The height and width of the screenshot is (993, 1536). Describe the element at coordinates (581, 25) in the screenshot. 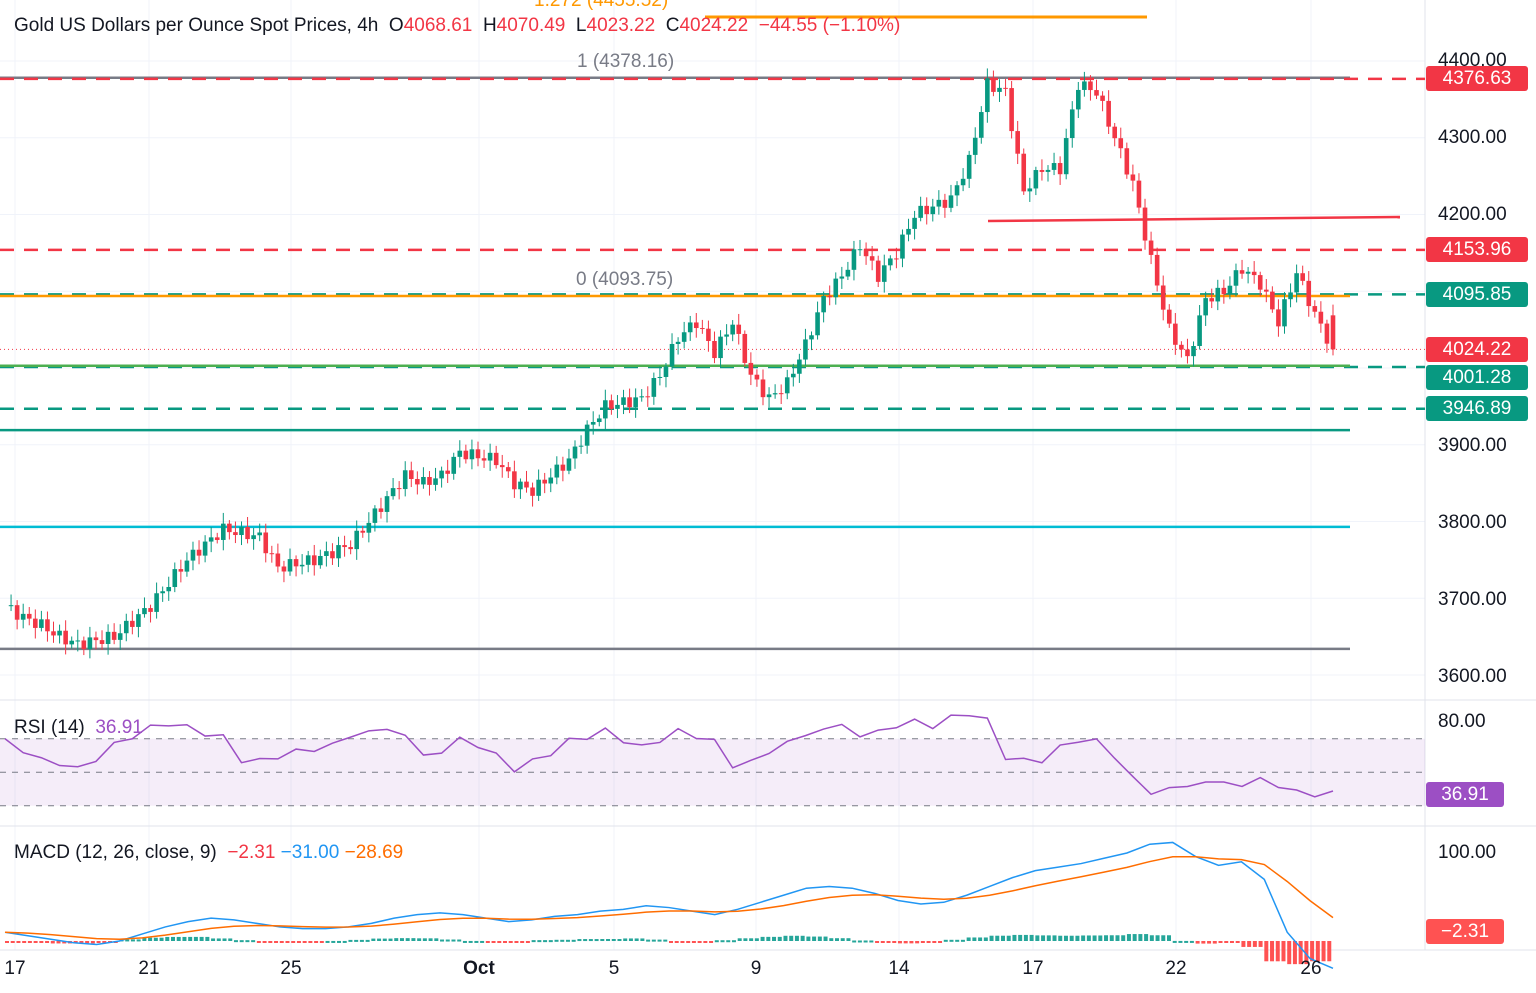

I see `low-label: L` at that location.